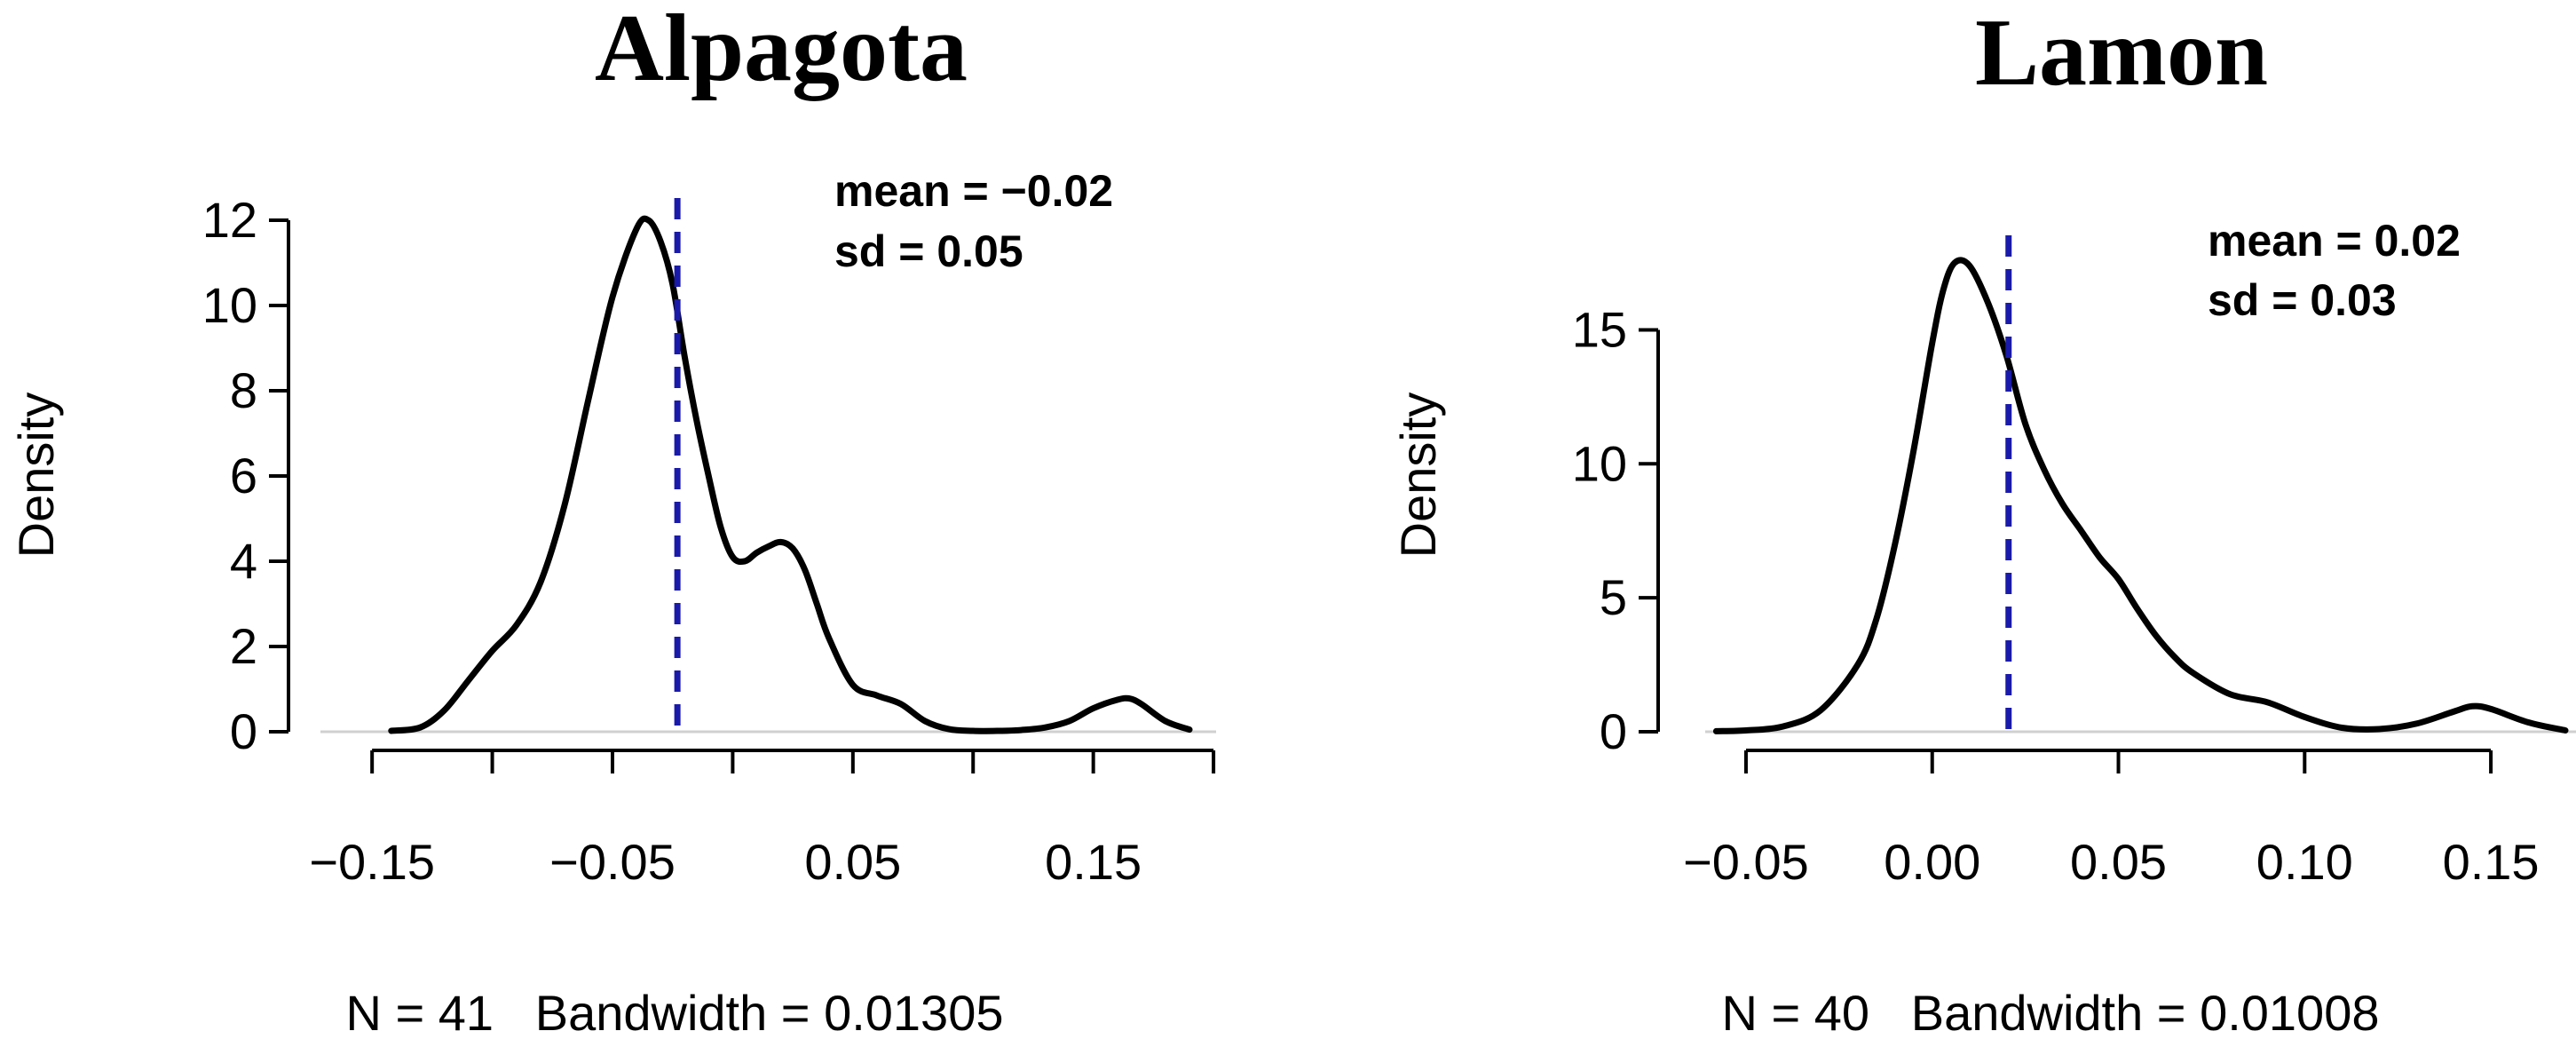  I want to click on y-tick-label: 5, so click(1613, 597).